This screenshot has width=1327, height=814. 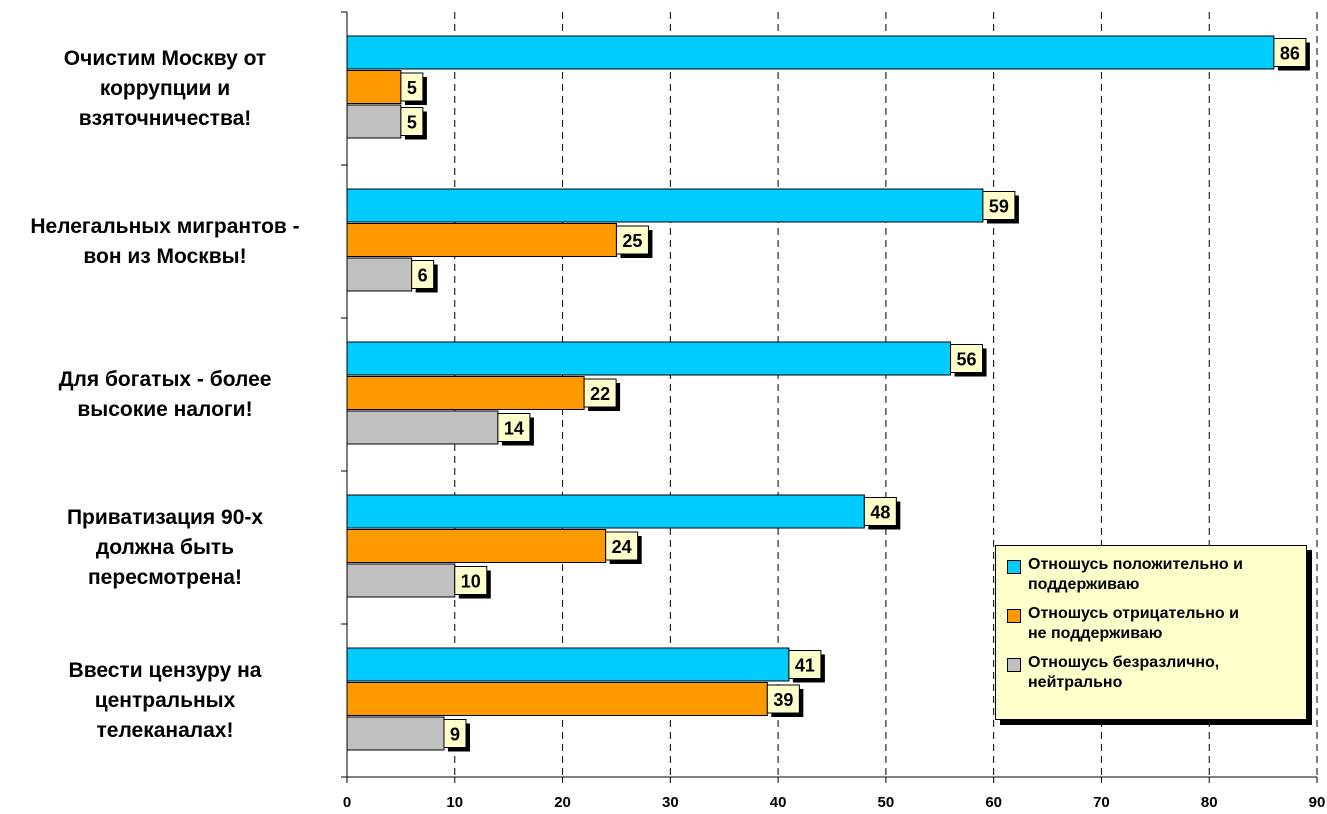 What do you see at coordinates (1133, 613) in the screenshot?
I see `legend-label-line: Отношусь отрицательно и` at bounding box center [1133, 613].